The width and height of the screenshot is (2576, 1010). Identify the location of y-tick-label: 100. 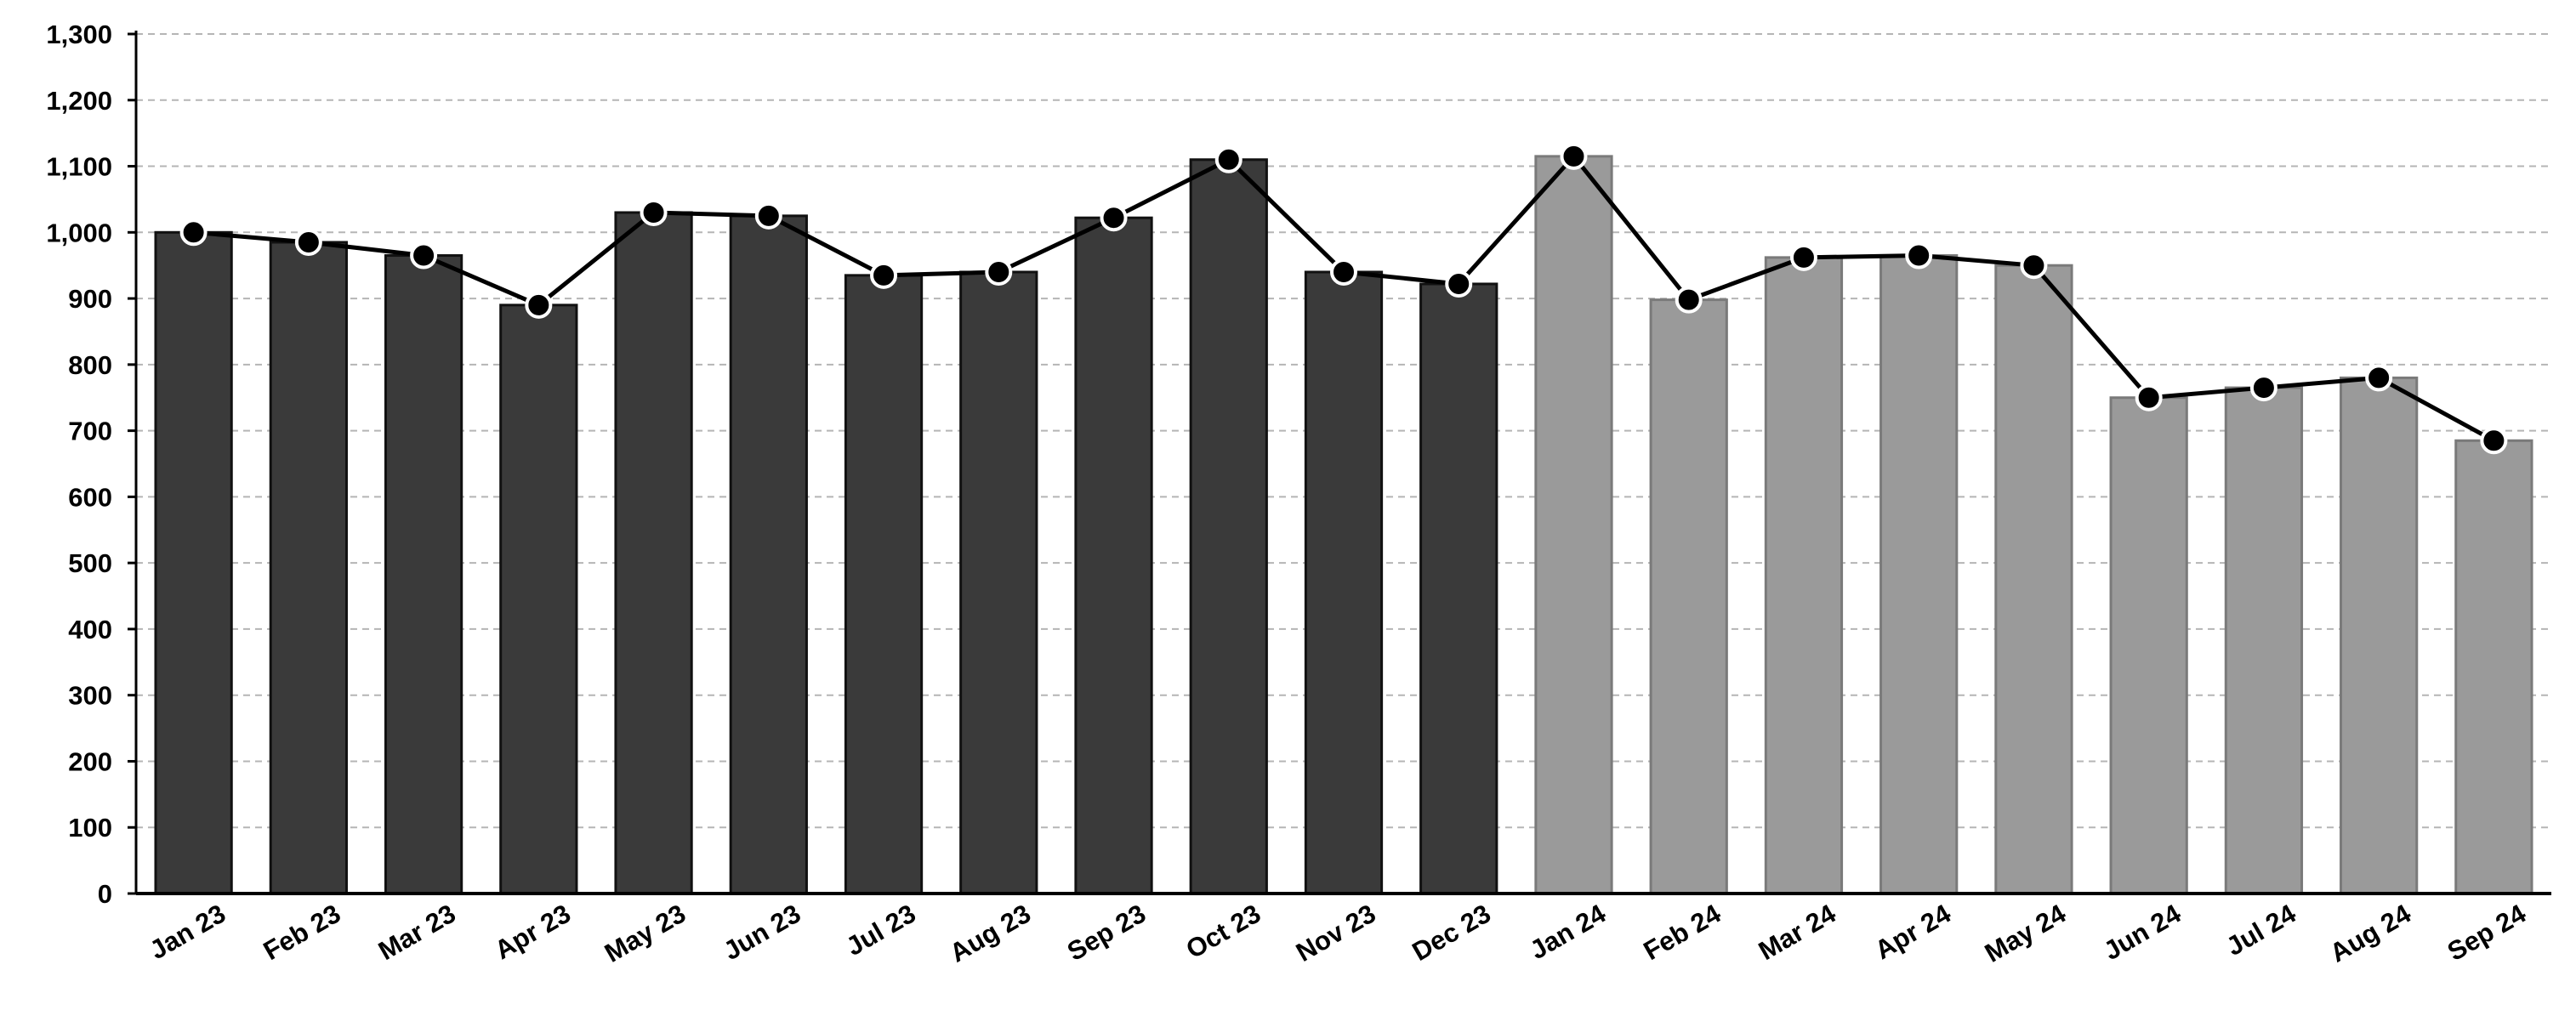
(90, 828).